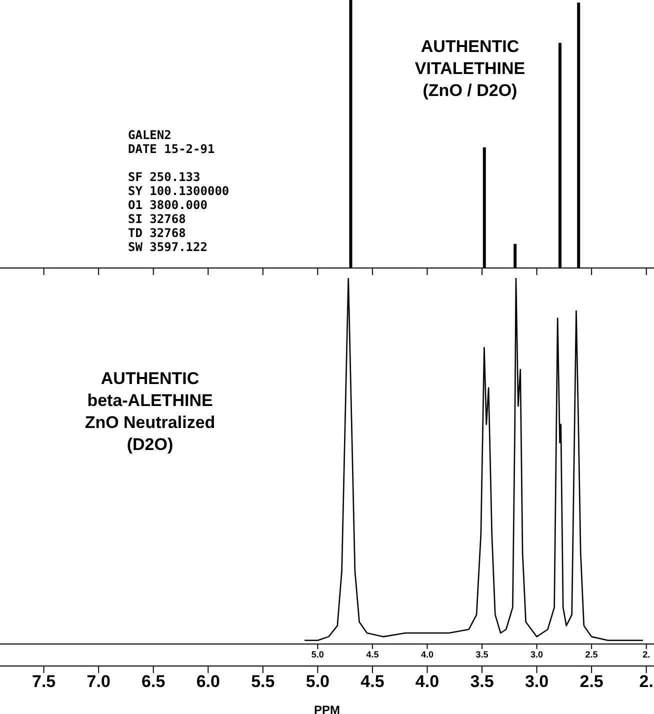 The width and height of the screenshot is (654, 714). I want to click on x-tick-label: 3.0, so click(536, 682).